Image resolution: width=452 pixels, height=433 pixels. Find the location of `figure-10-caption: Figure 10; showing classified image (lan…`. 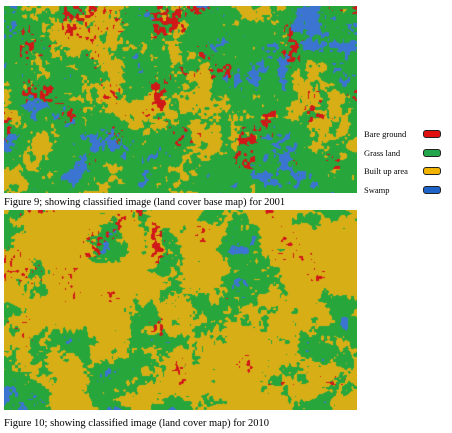

figure-10-caption: Figure 10; showing classified image (lan… is located at coordinates (137, 423).